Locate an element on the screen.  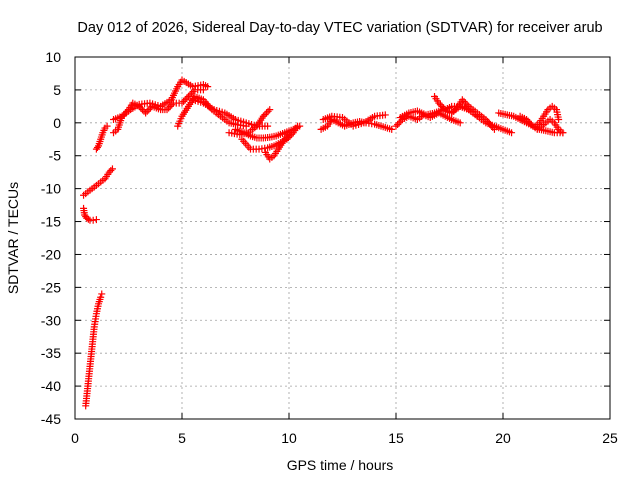
series-short-rise is located at coordinates (101, 137).